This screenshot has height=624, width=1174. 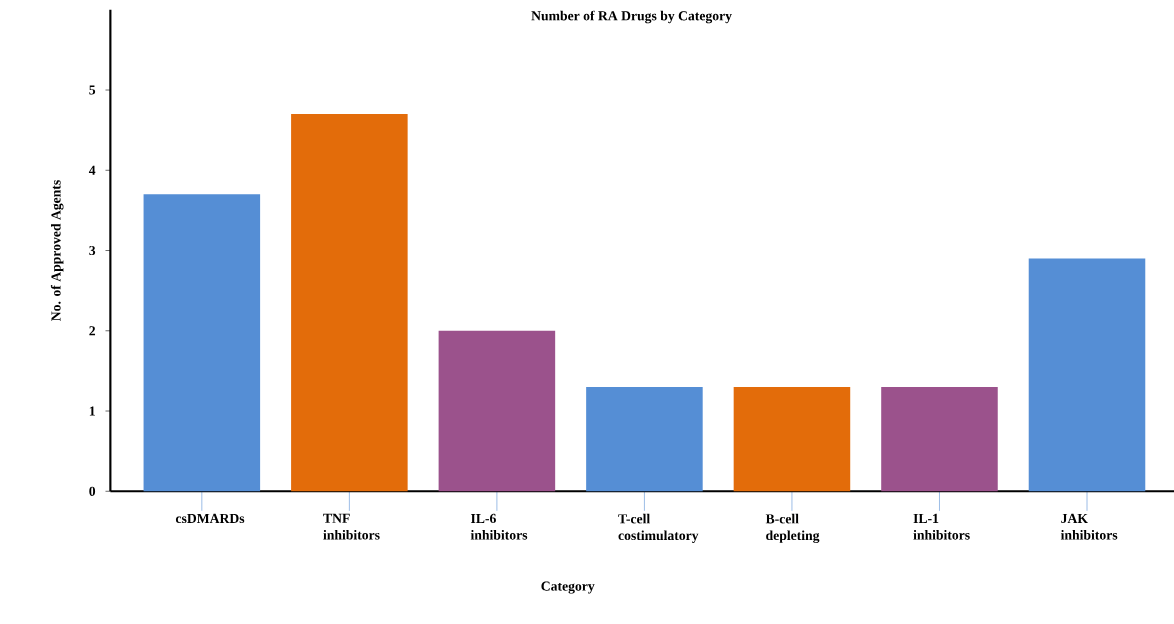 I want to click on x-tick-label: TNF inhibitors, so click(x=351, y=526).